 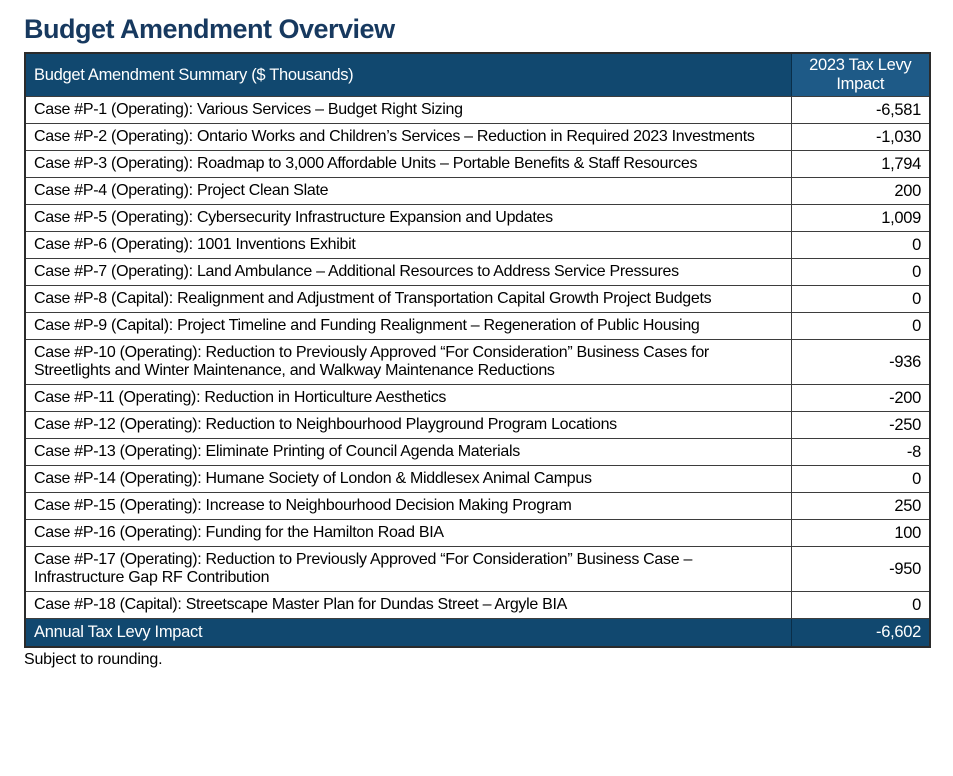 I want to click on rounding-footnote: Subject to rounding., so click(x=93, y=659).